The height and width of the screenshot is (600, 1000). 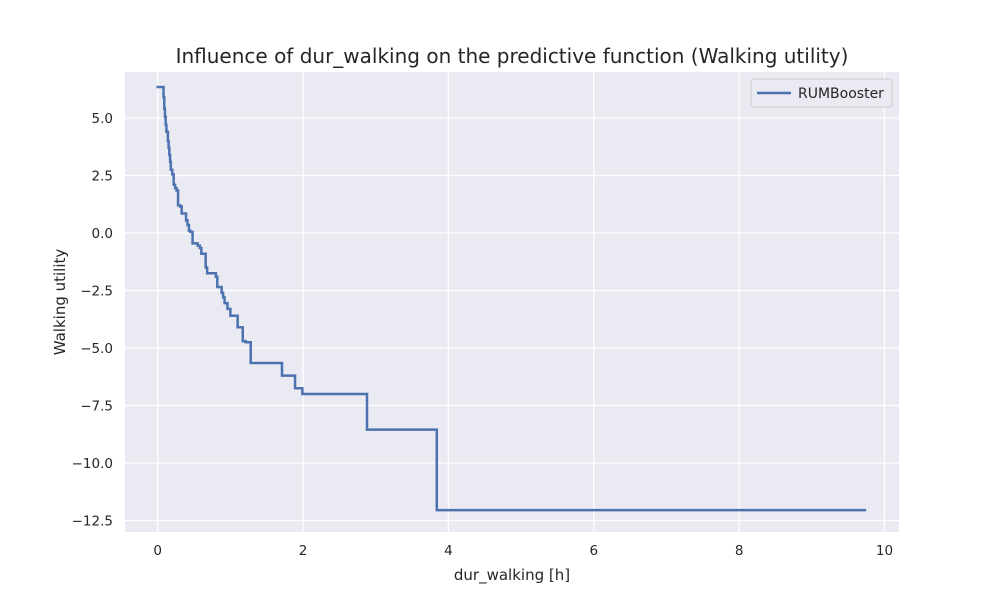 I want to click on legend-label-rumbooster: RUMBooster, so click(x=841, y=94).